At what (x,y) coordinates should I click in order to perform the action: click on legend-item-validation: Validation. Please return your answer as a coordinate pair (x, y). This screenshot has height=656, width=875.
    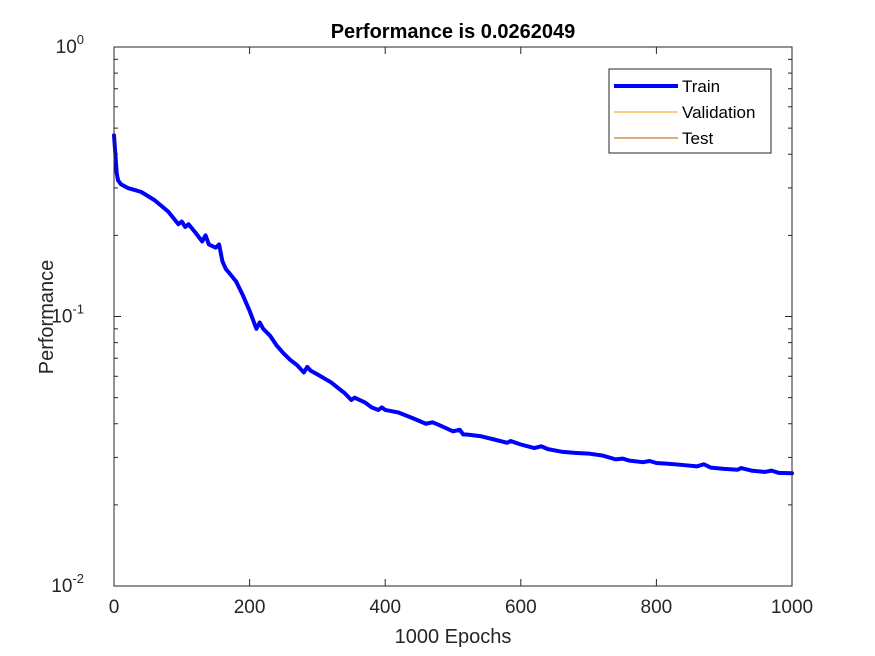
    Looking at the image, I should click on (684, 112).